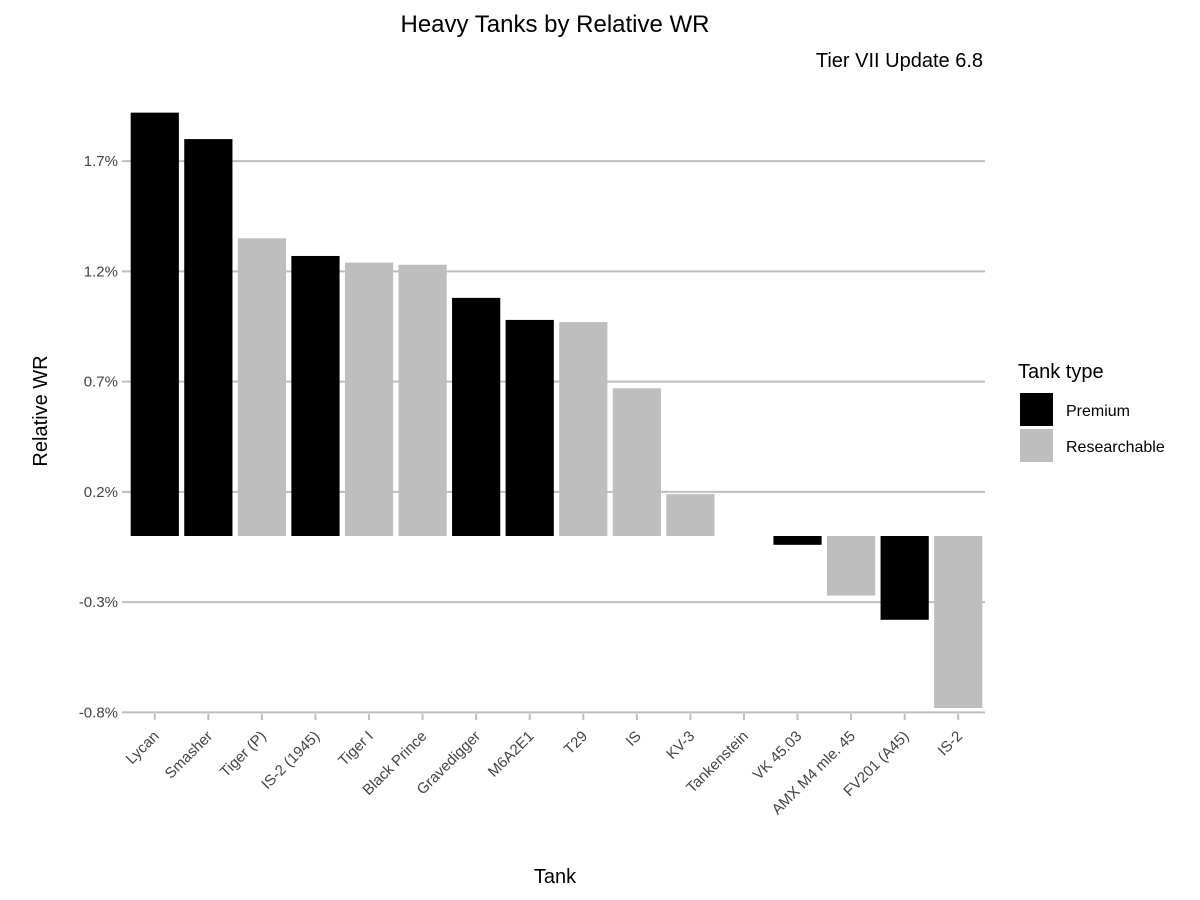 This screenshot has width=1200, height=900. I want to click on x-tick-label: Tiger (P), so click(243, 754).